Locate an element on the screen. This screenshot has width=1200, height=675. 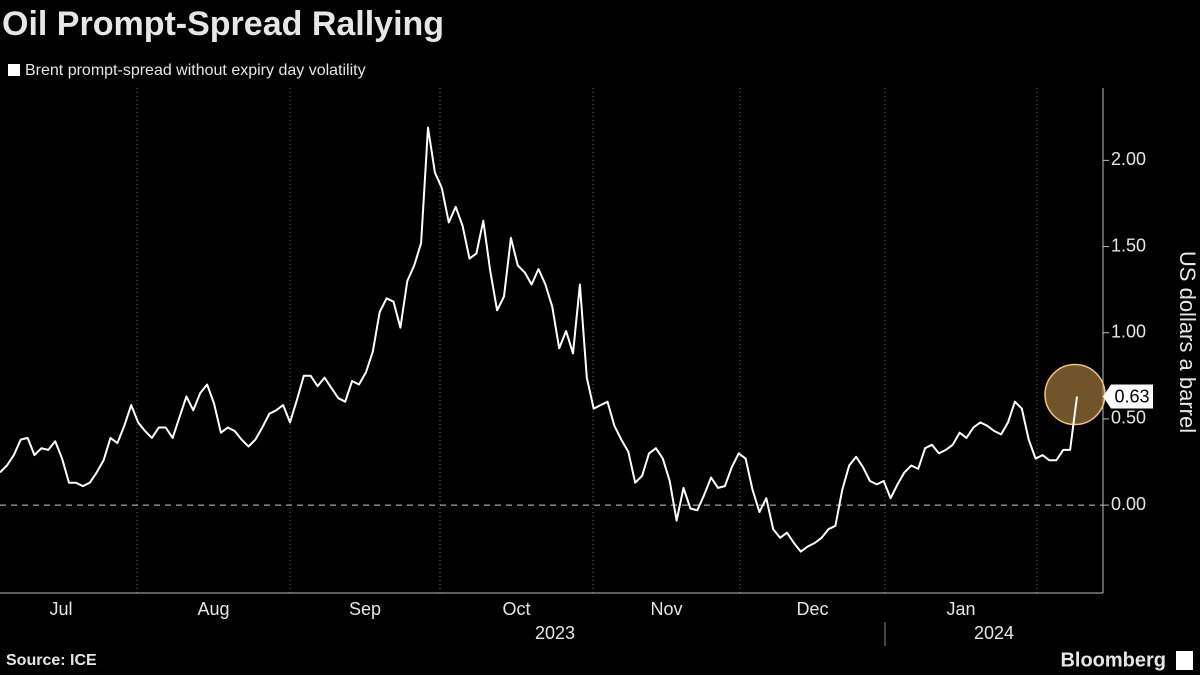
year-label: 2023 is located at coordinates (555, 633).